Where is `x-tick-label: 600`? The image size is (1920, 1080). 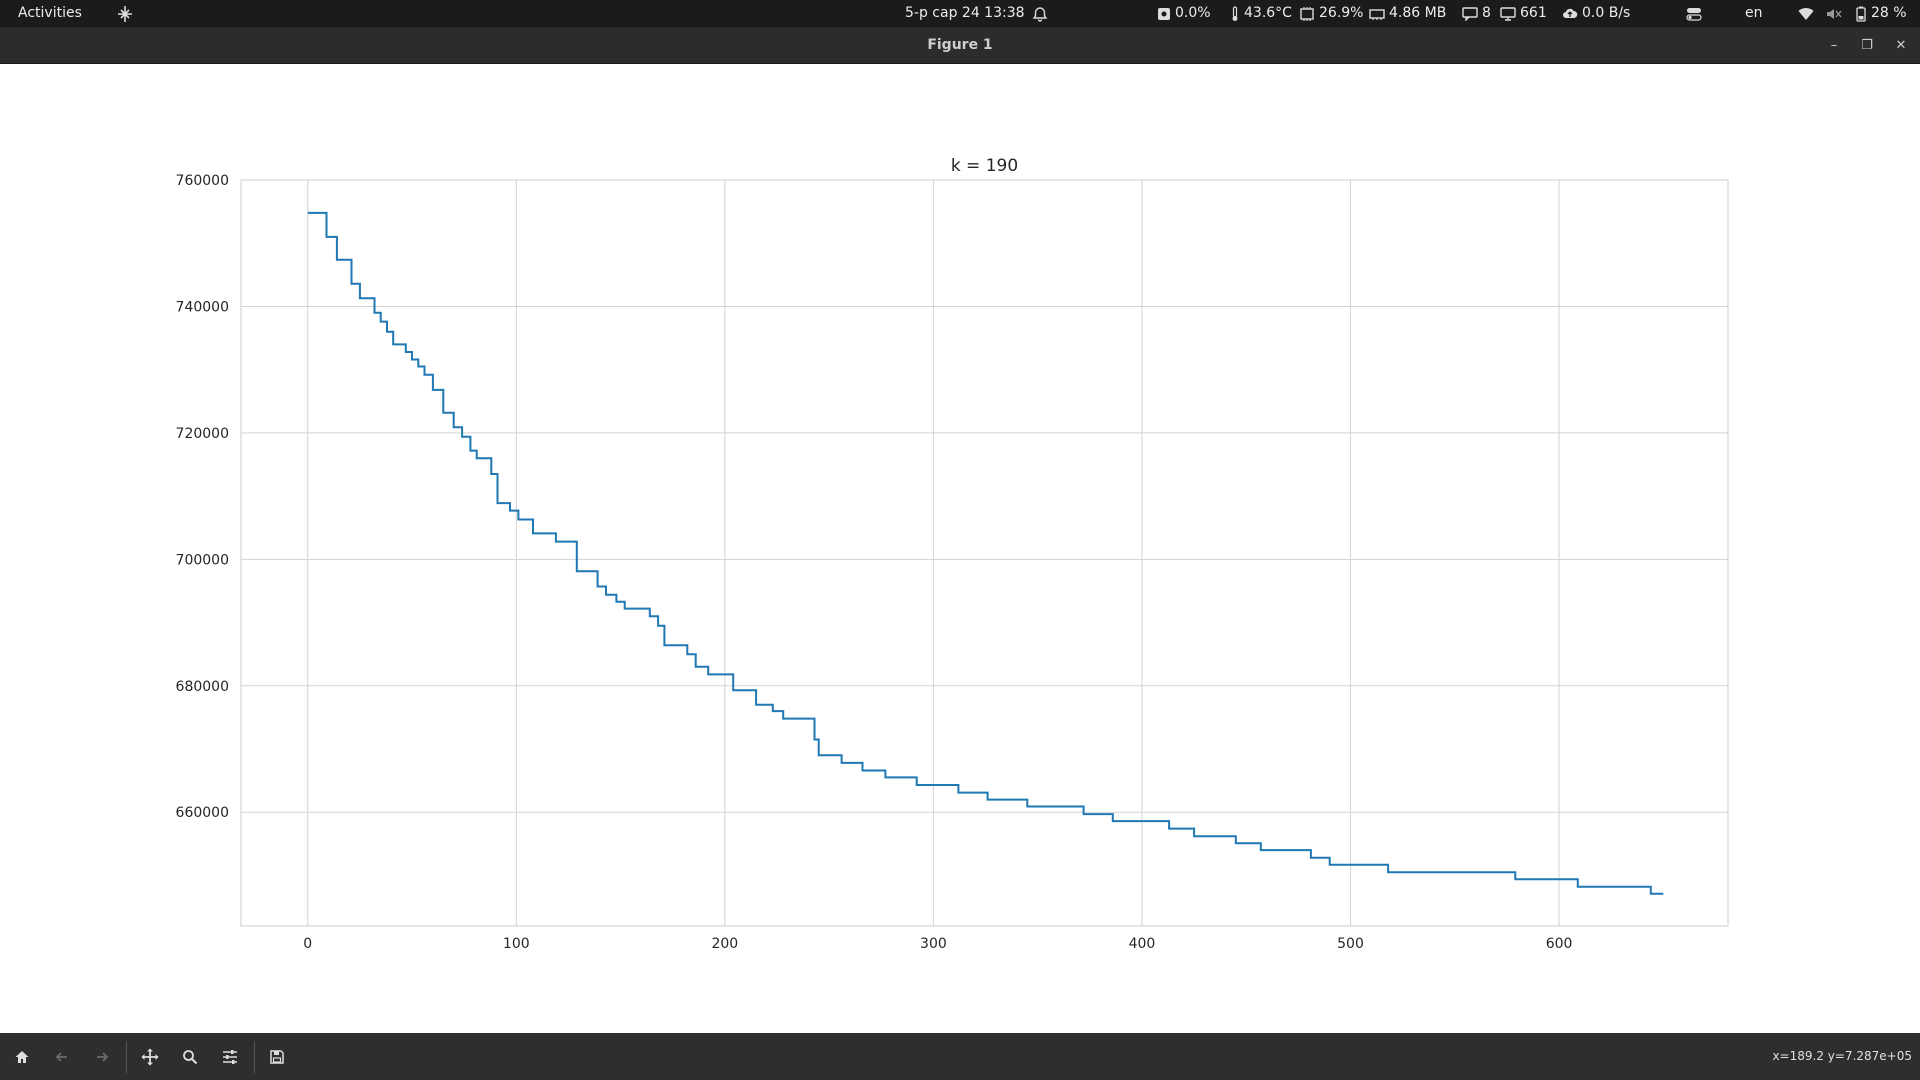 x-tick-label: 600 is located at coordinates (1559, 944).